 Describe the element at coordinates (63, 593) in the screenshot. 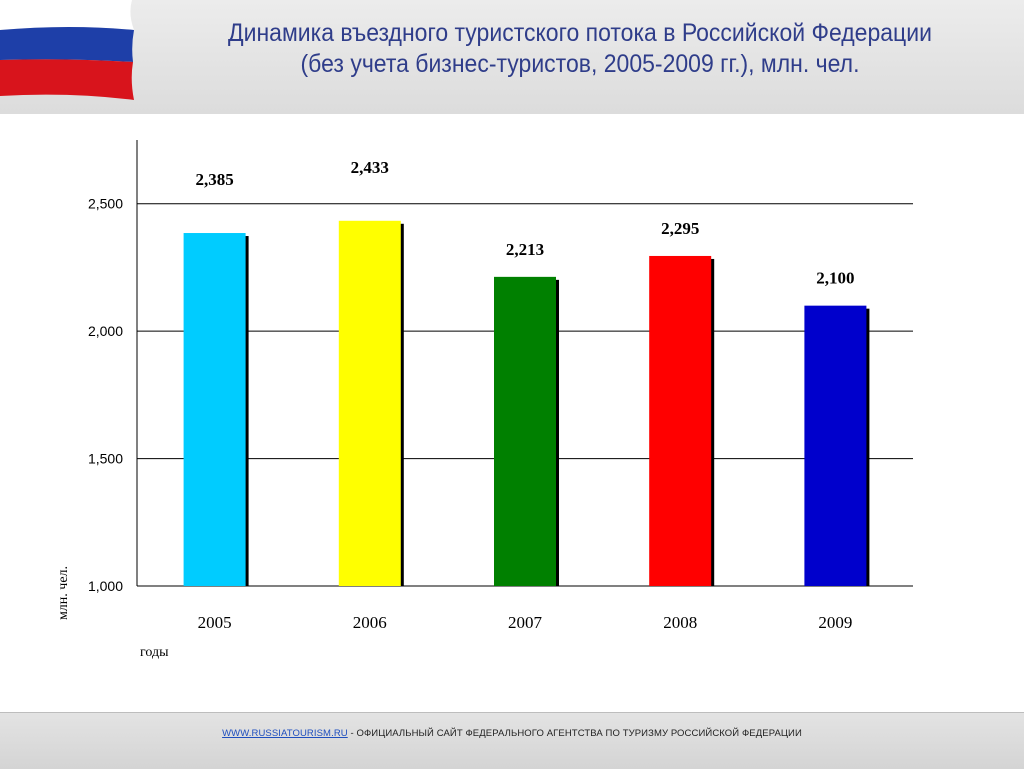

I see `y-axis-title: млн. чел.` at that location.